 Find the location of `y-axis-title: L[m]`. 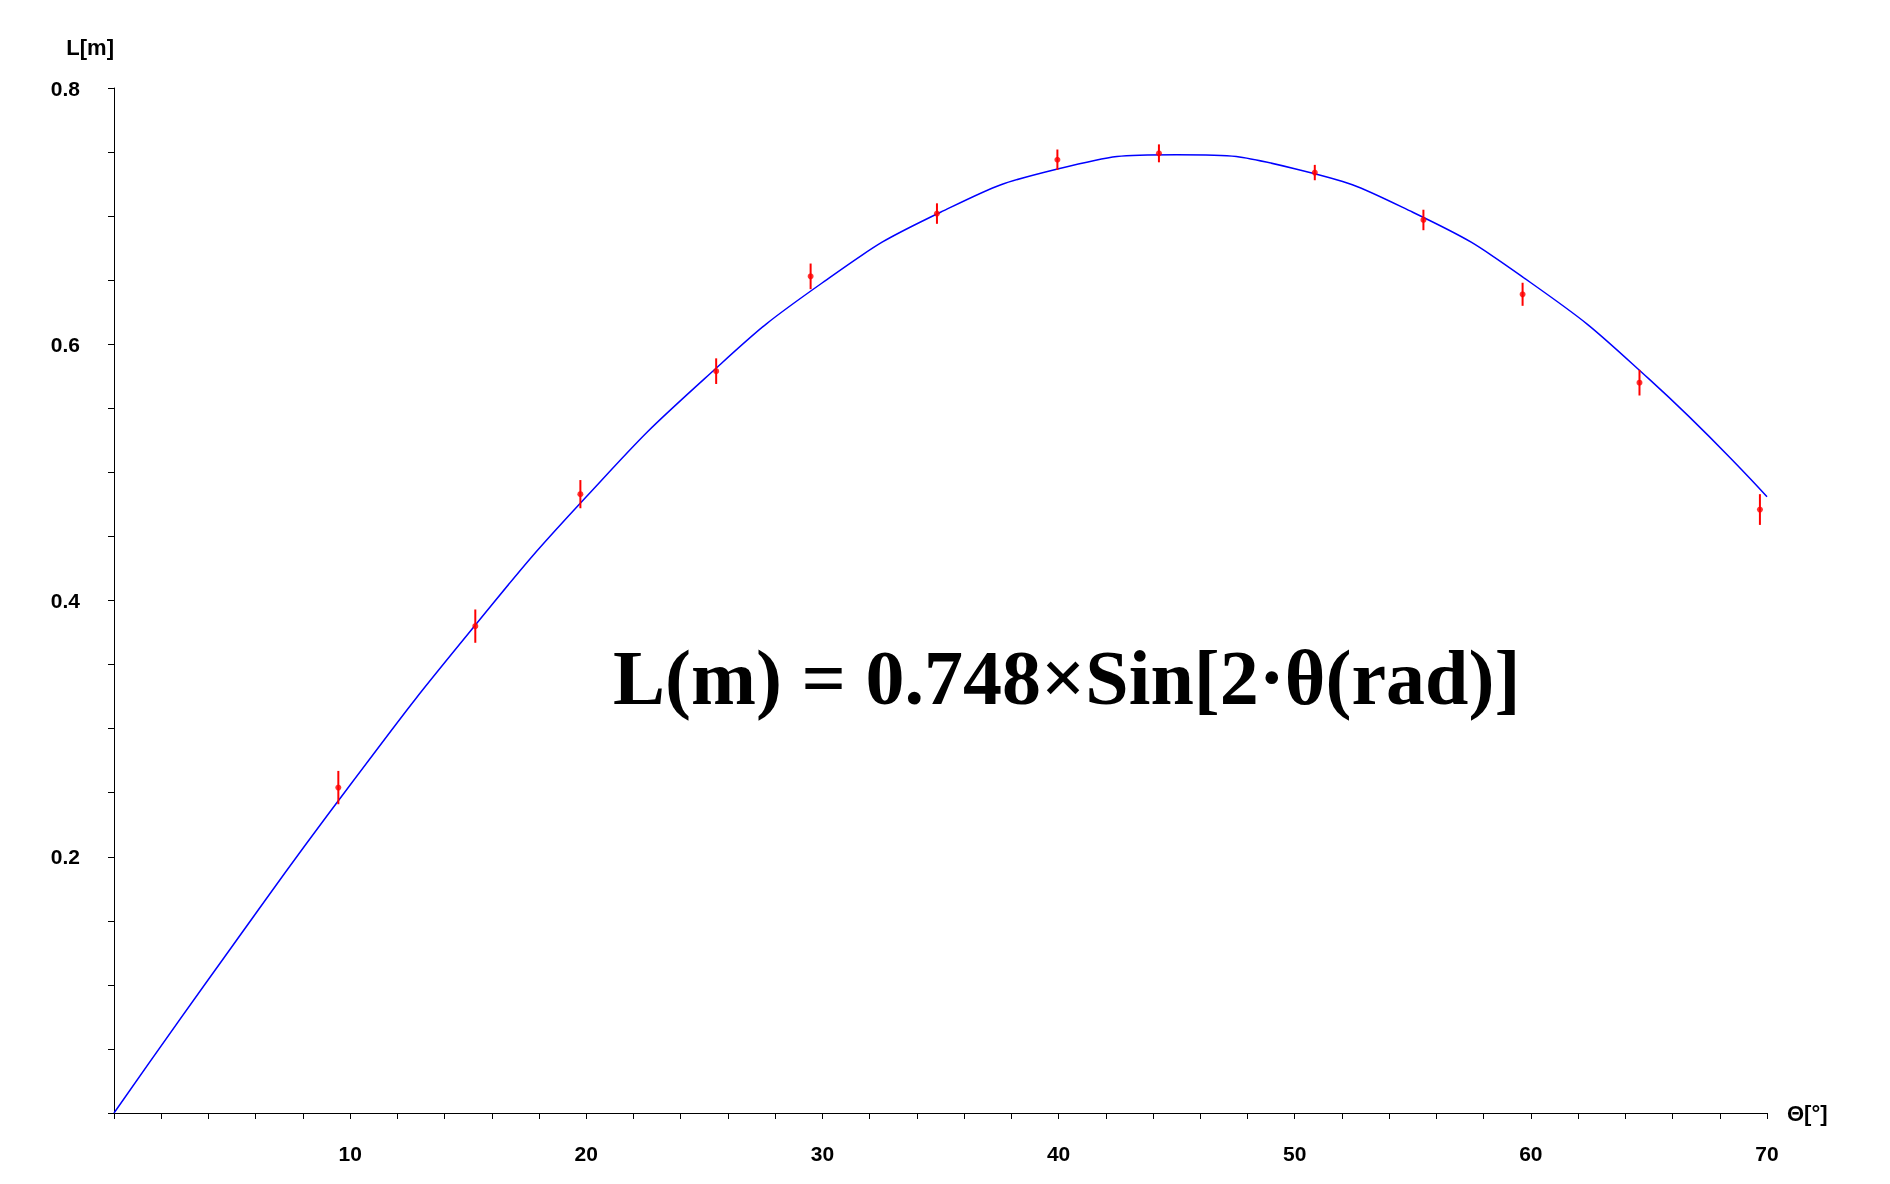

y-axis-title: L[m] is located at coordinates (90, 47).